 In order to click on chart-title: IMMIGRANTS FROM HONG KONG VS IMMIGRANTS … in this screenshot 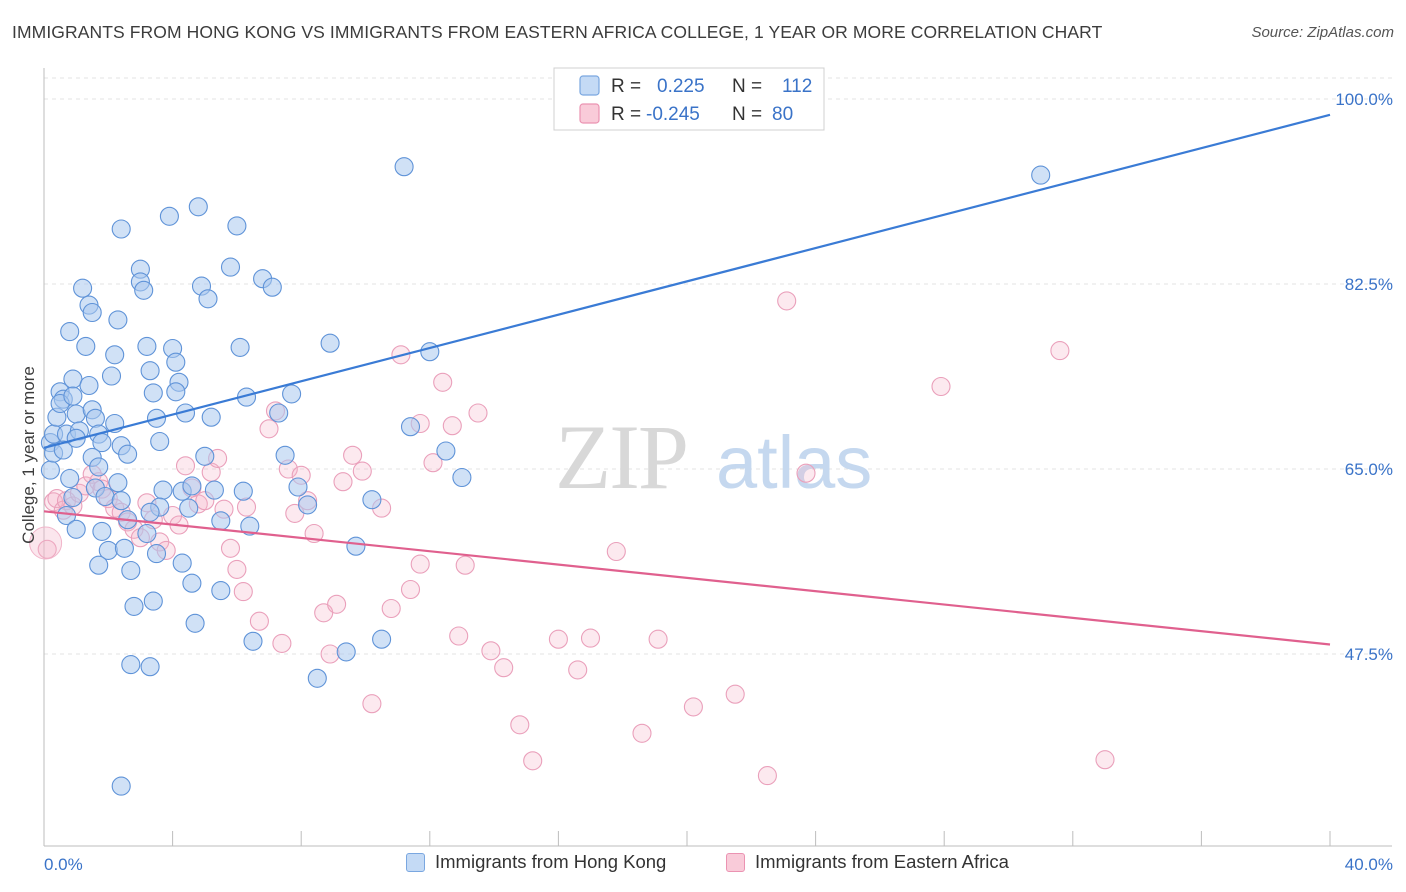, I will do `click(557, 32)`.